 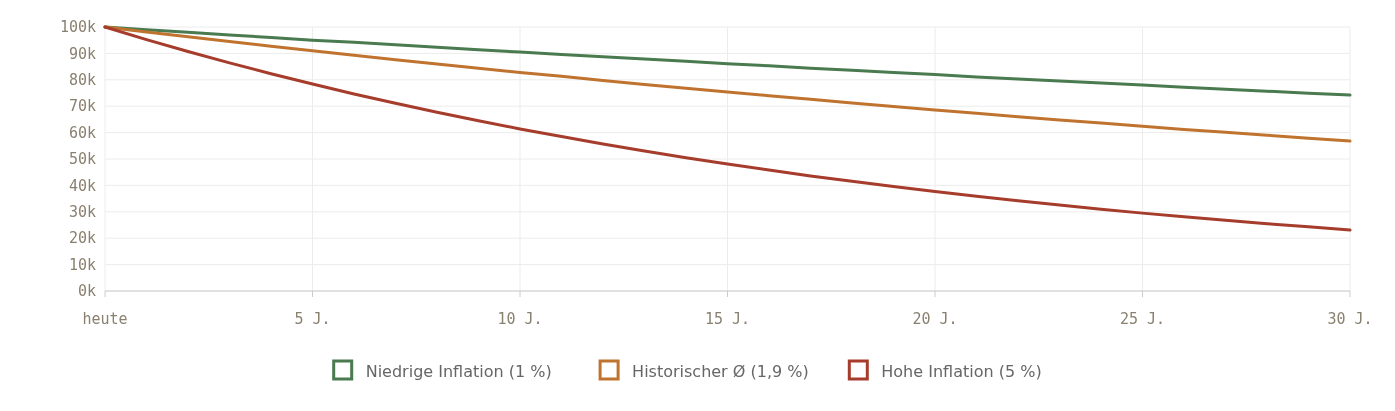 What do you see at coordinates (1142, 319) in the screenshot?
I see `x-tick-label: 25 J.` at bounding box center [1142, 319].